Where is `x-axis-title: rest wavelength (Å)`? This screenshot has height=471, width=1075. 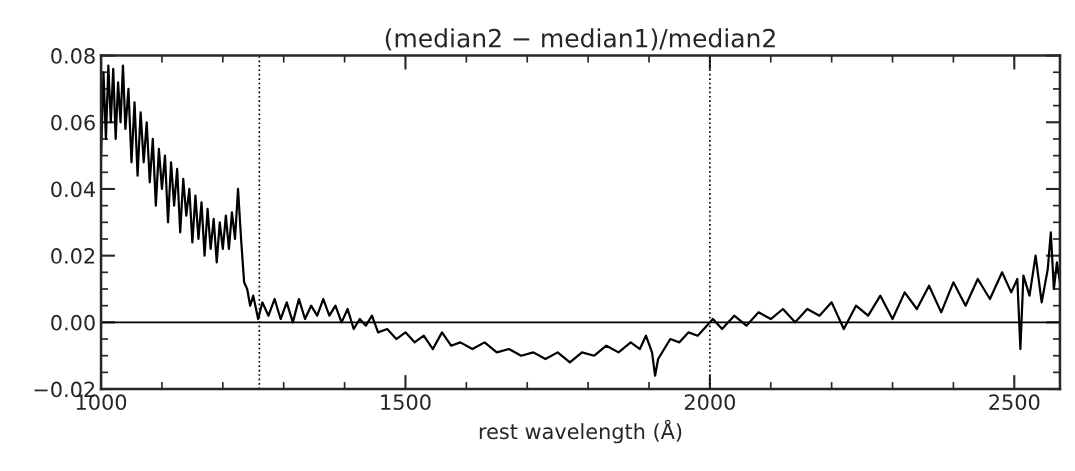 x-axis-title: rest wavelength (Å) is located at coordinates (580, 431).